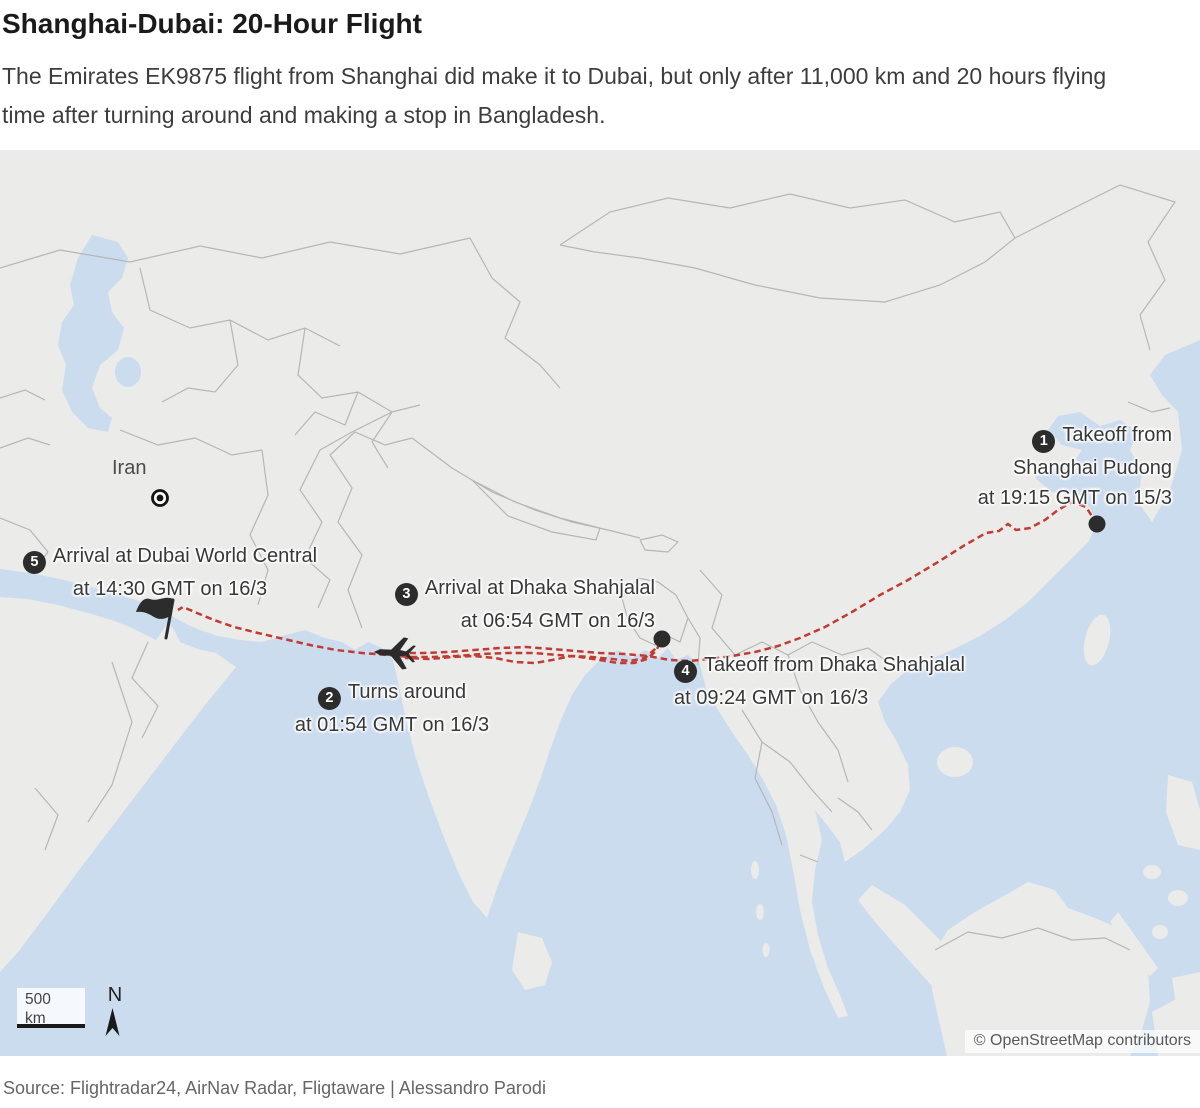 The height and width of the screenshot is (1108, 1200). What do you see at coordinates (406, 594) in the screenshot?
I see `step-3-badge: 3` at bounding box center [406, 594].